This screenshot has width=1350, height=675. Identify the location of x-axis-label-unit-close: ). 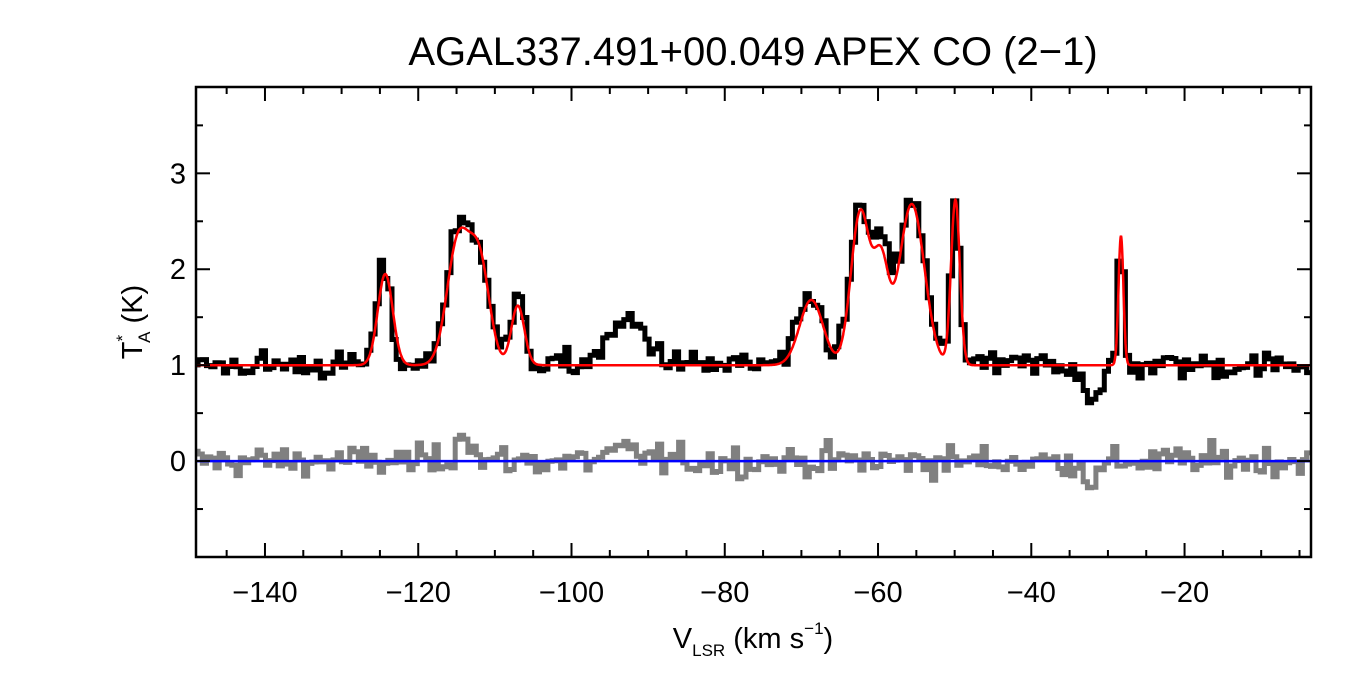
(829, 639).